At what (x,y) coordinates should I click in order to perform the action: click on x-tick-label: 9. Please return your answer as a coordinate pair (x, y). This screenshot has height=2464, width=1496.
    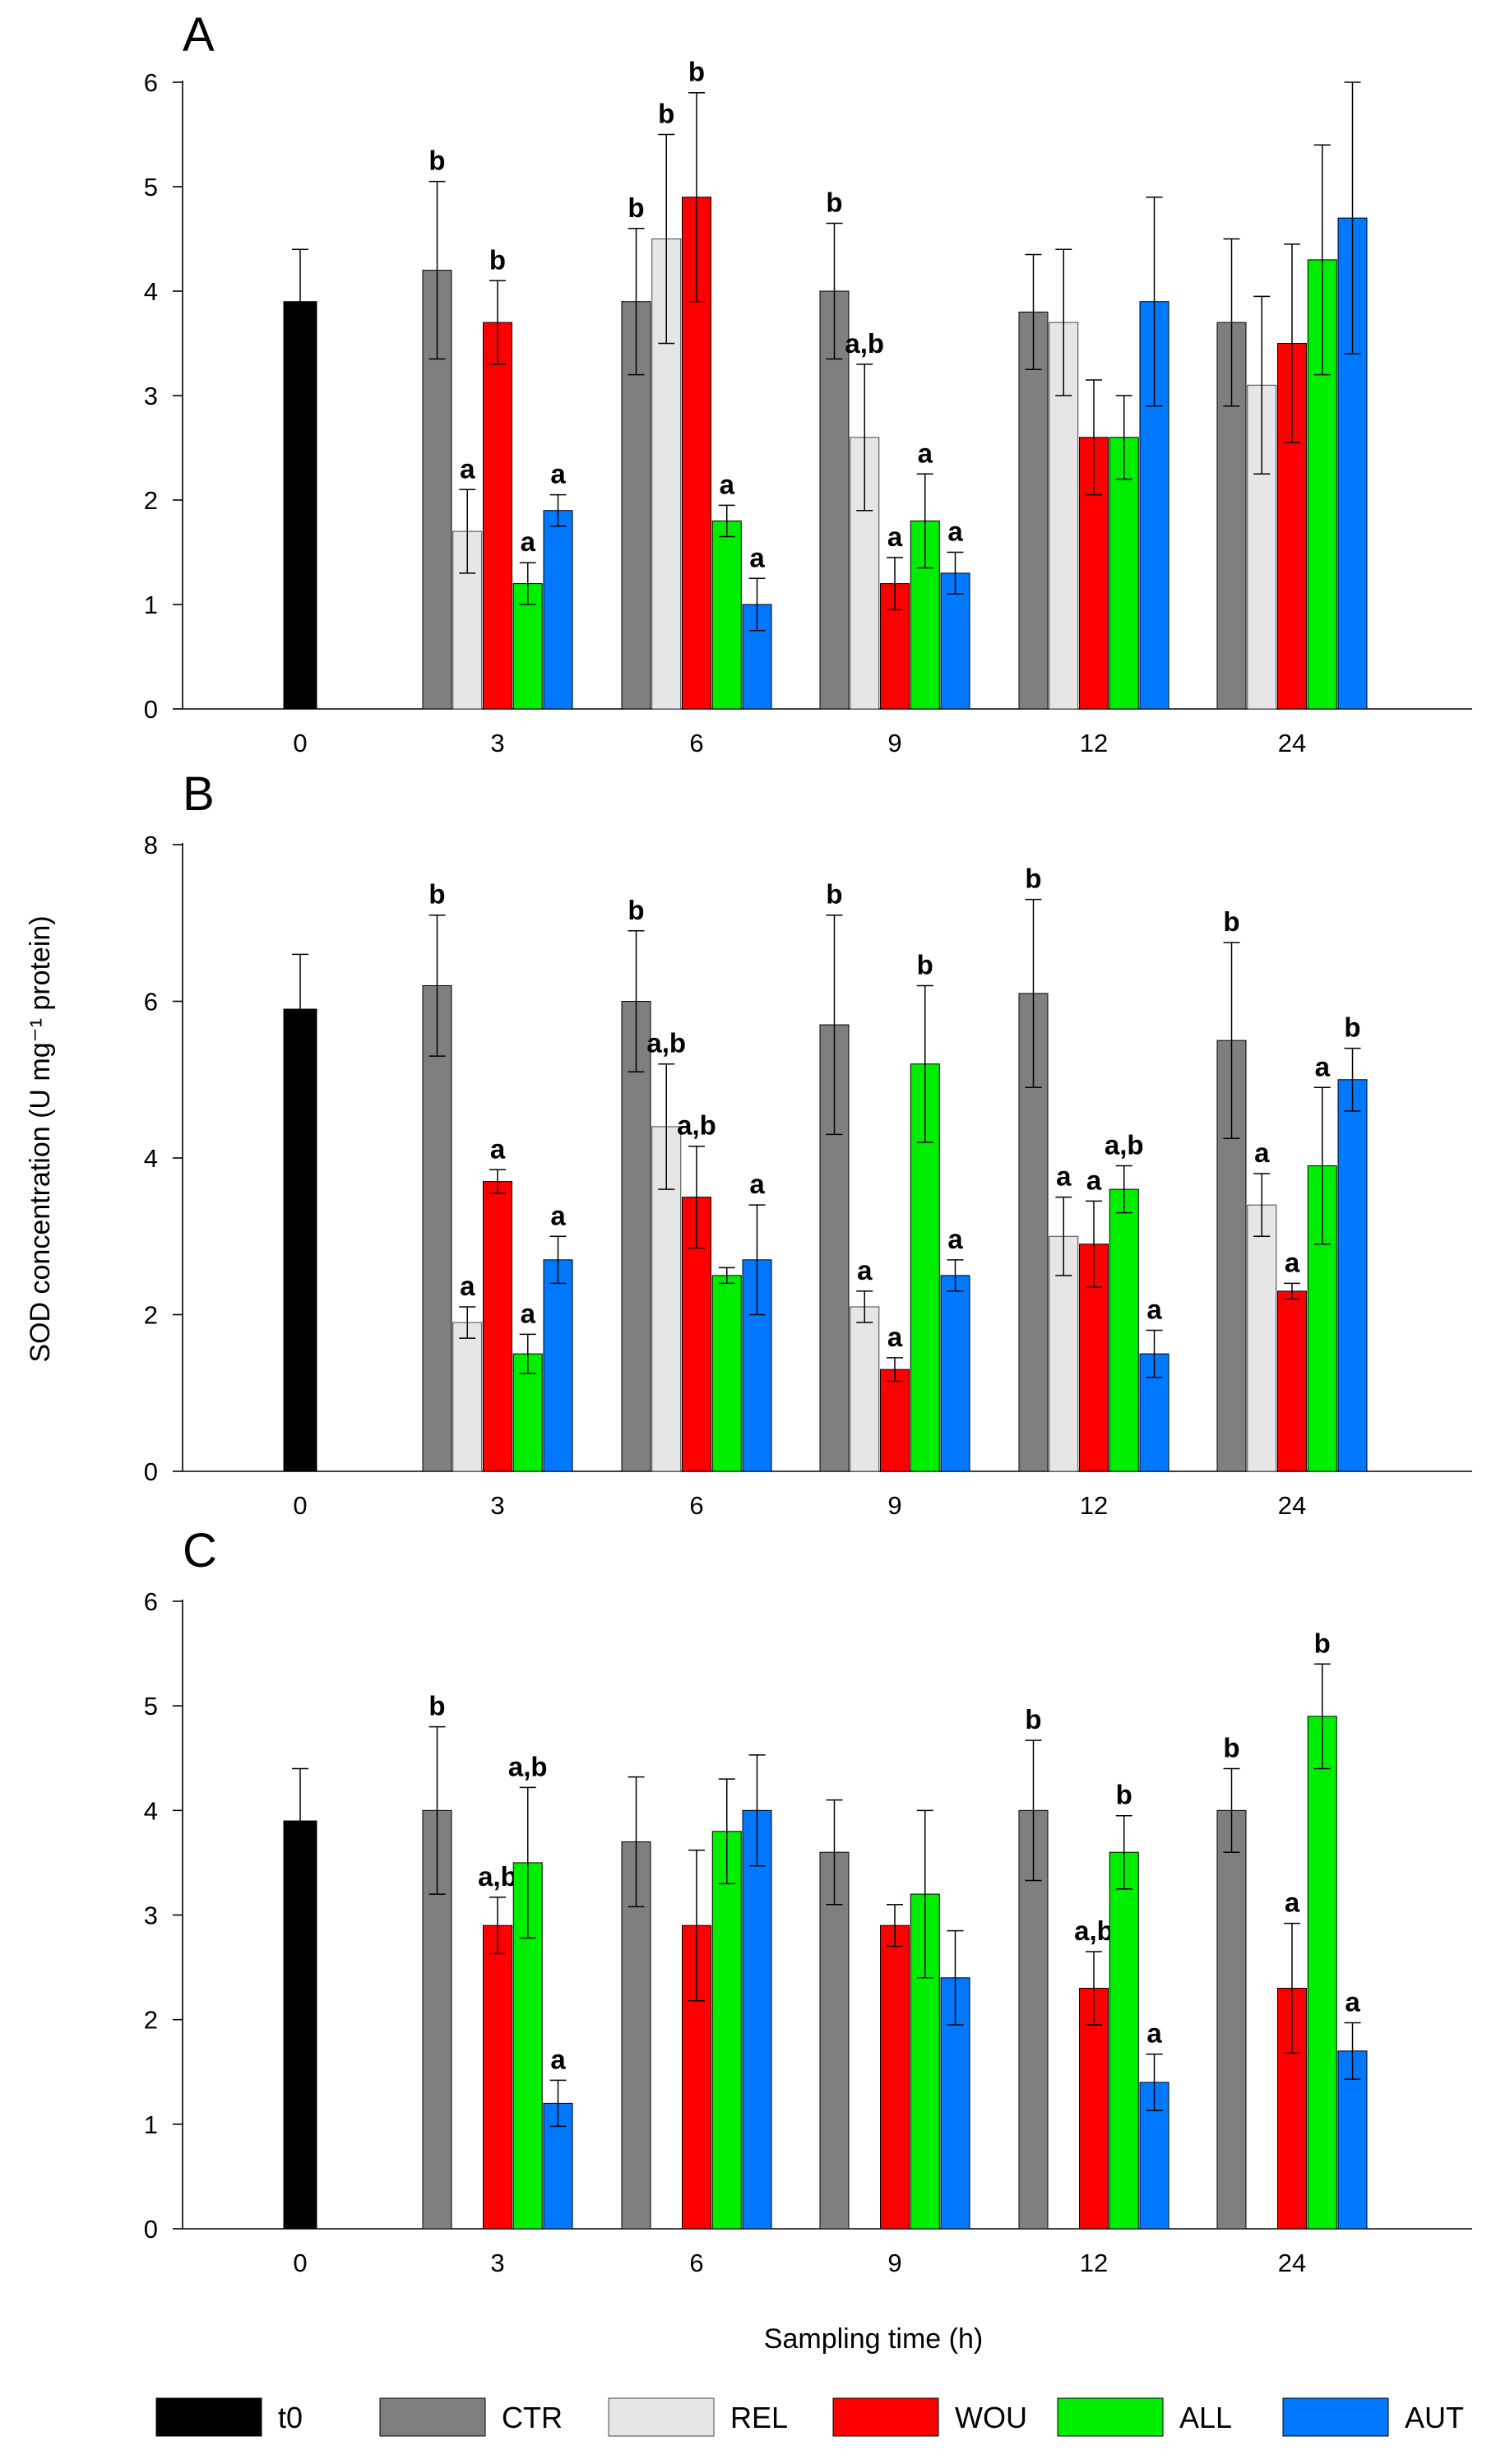
    Looking at the image, I should click on (894, 743).